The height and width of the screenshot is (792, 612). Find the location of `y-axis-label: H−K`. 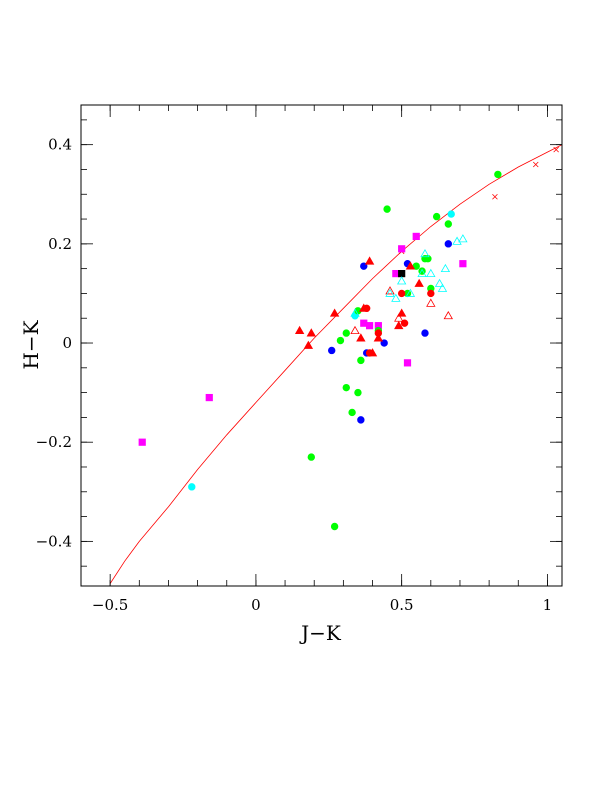

y-axis-label: H−K is located at coordinates (31, 344).